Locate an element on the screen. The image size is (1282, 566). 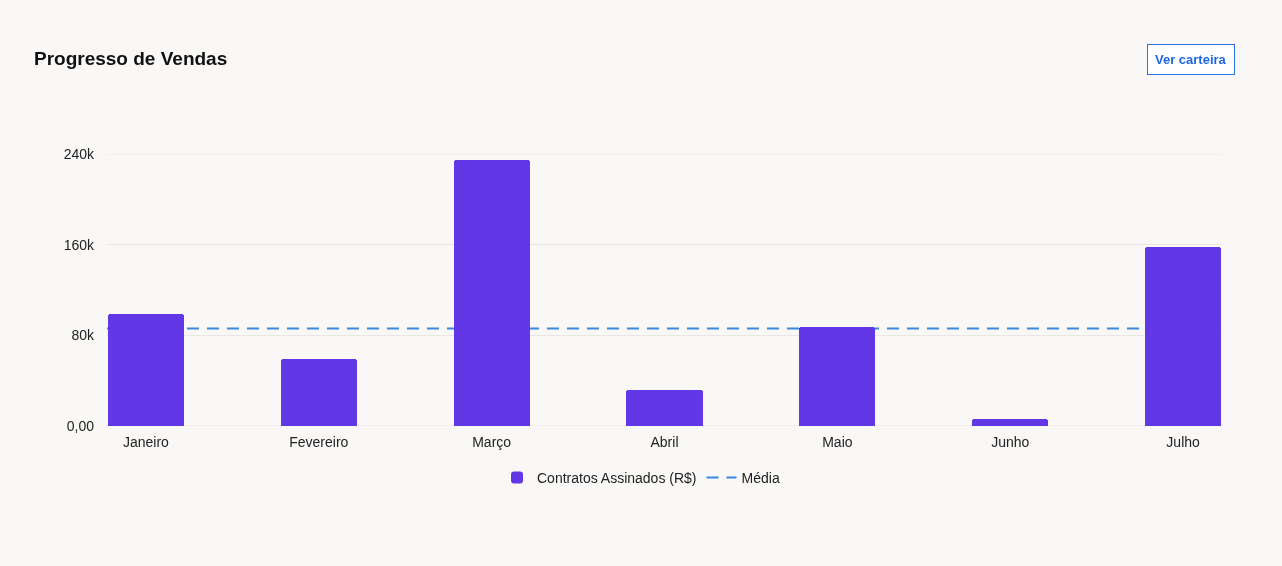
x-tick-label: Junho is located at coordinates (1010, 442).